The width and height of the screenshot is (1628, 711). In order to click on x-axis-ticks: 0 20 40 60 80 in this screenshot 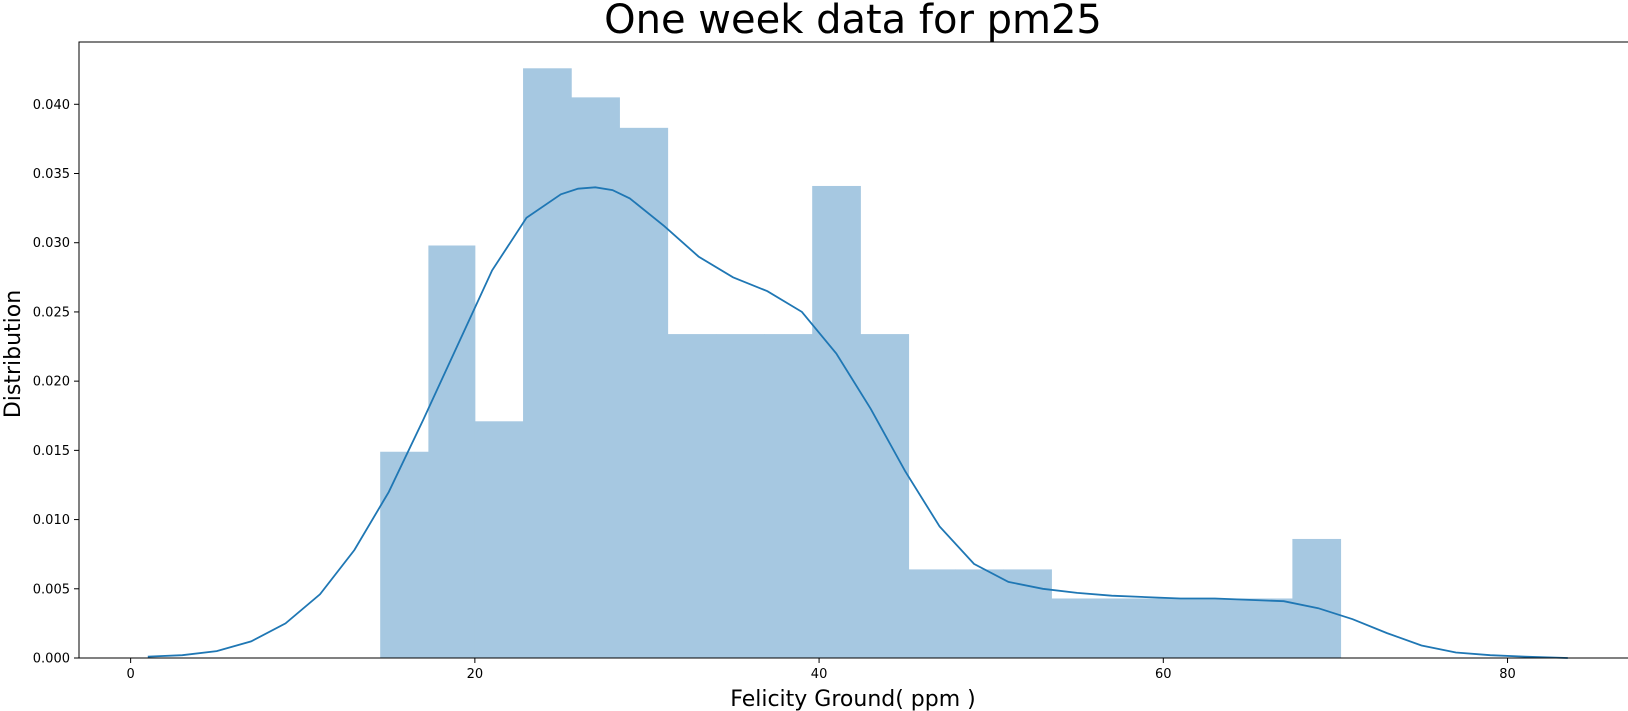, I will do `click(821, 670)`.